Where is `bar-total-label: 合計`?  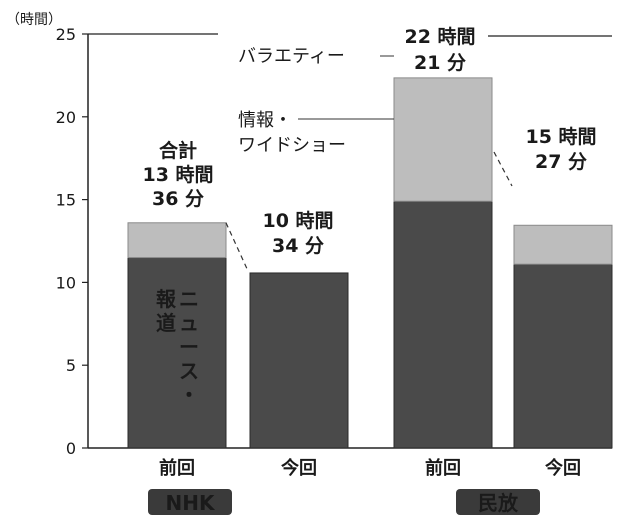
bar-total-label: 合計 is located at coordinates (178, 150).